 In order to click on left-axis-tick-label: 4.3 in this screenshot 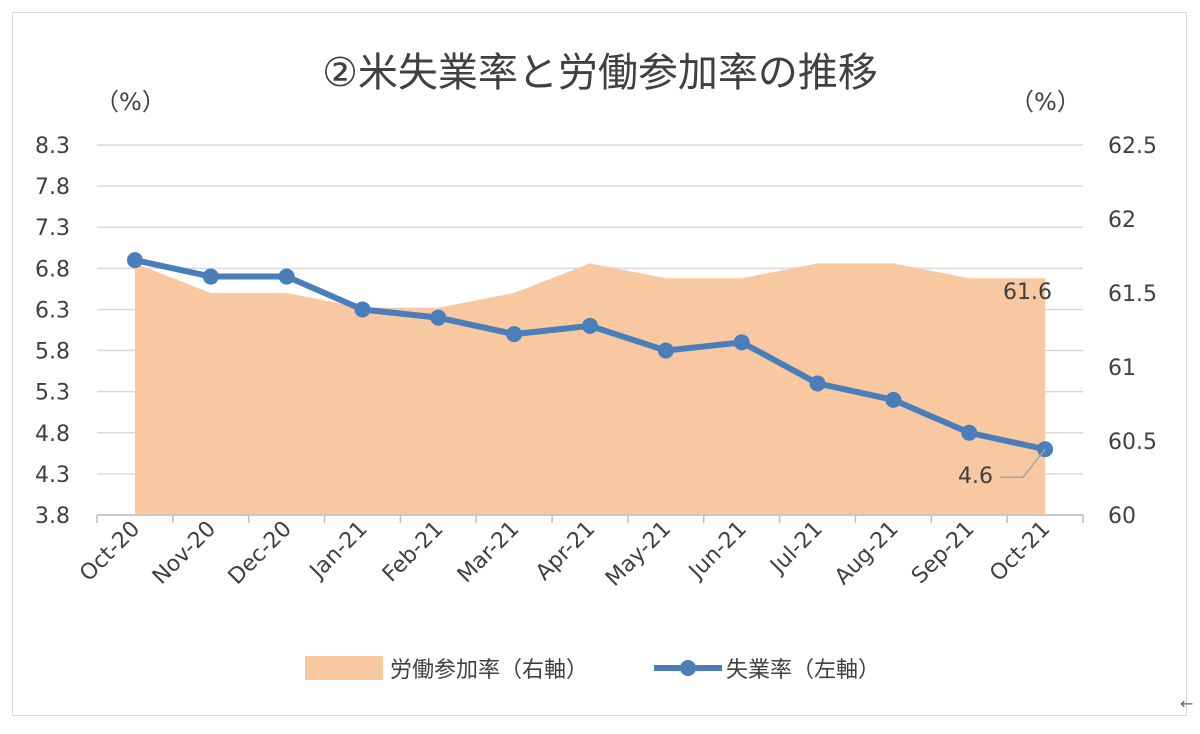, I will do `click(52, 475)`.